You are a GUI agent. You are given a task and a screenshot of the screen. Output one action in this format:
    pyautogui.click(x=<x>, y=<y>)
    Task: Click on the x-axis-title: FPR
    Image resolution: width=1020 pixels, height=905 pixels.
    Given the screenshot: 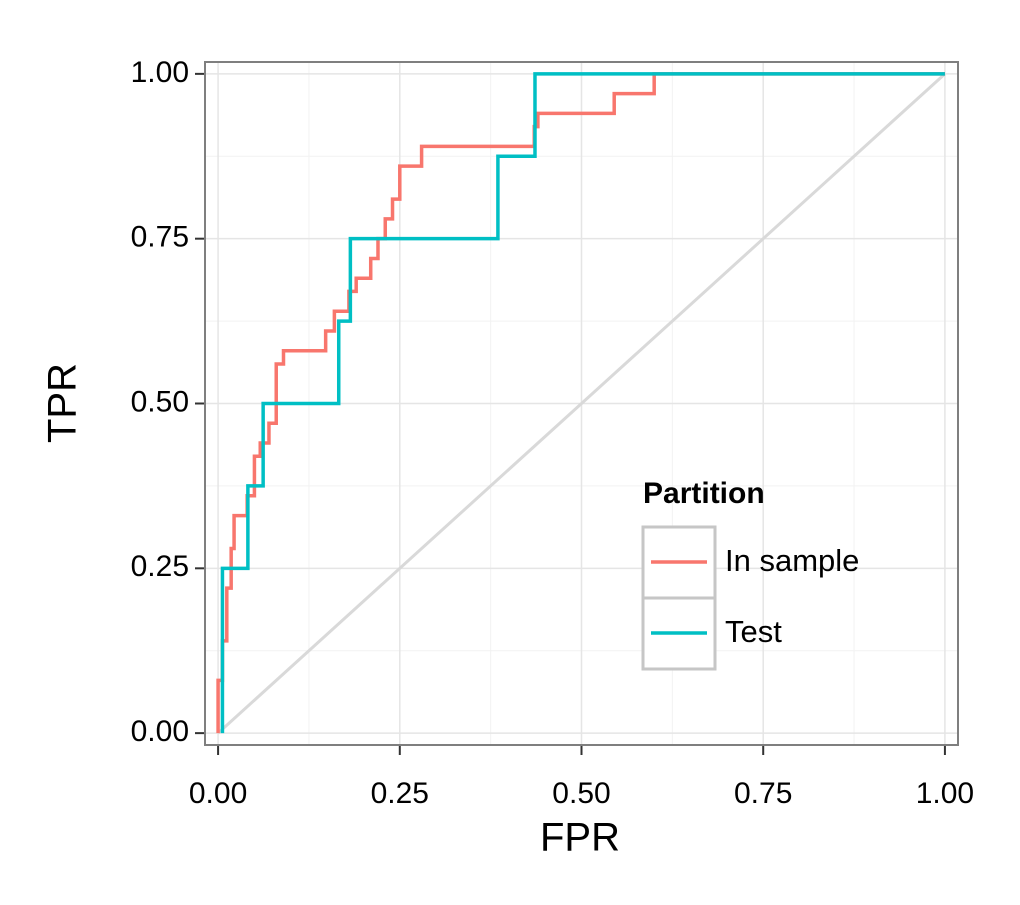 What is the action you would take?
    pyautogui.click(x=580, y=838)
    